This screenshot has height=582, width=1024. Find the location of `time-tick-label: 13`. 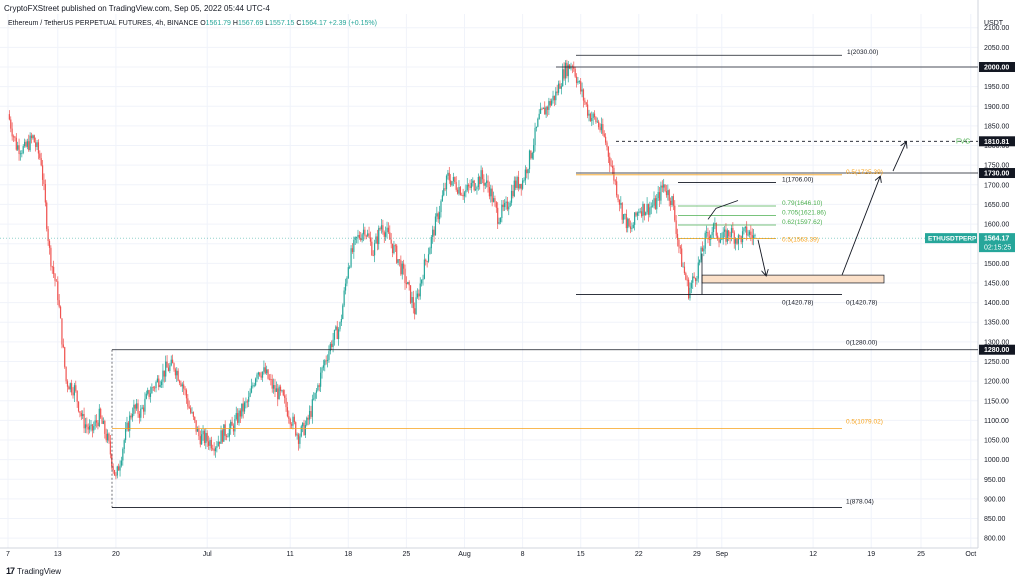

time-tick-label: 13 is located at coordinates (58, 554).